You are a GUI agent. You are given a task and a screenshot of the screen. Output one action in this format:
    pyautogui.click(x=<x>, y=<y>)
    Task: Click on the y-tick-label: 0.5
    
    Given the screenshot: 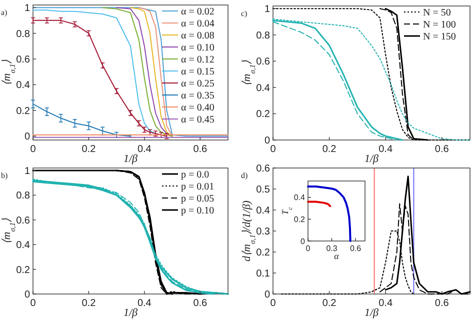 What is the action you would take?
    pyautogui.click(x=263, y=190)
    